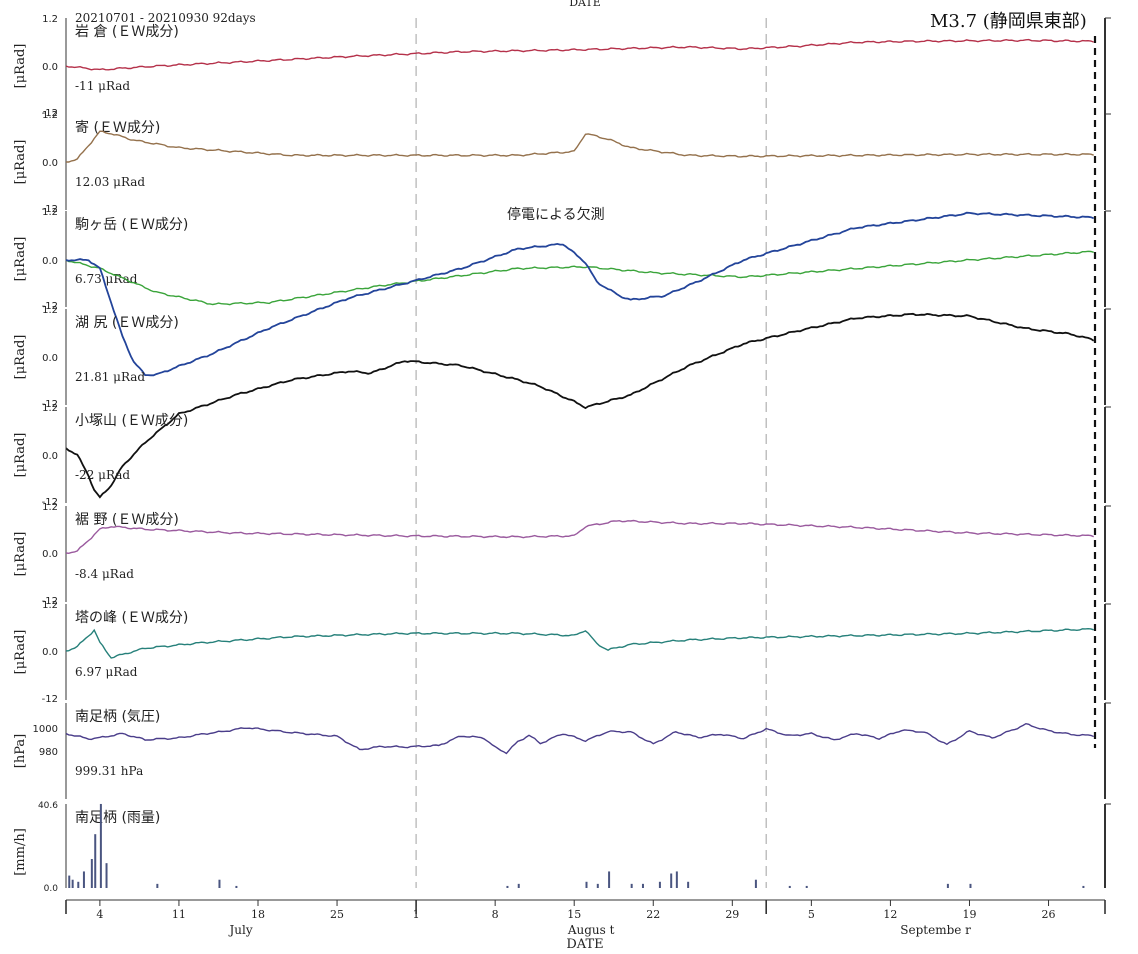  I want to click on station-label: 岩 倉 (ＥＷ成分), so click(127, 32).